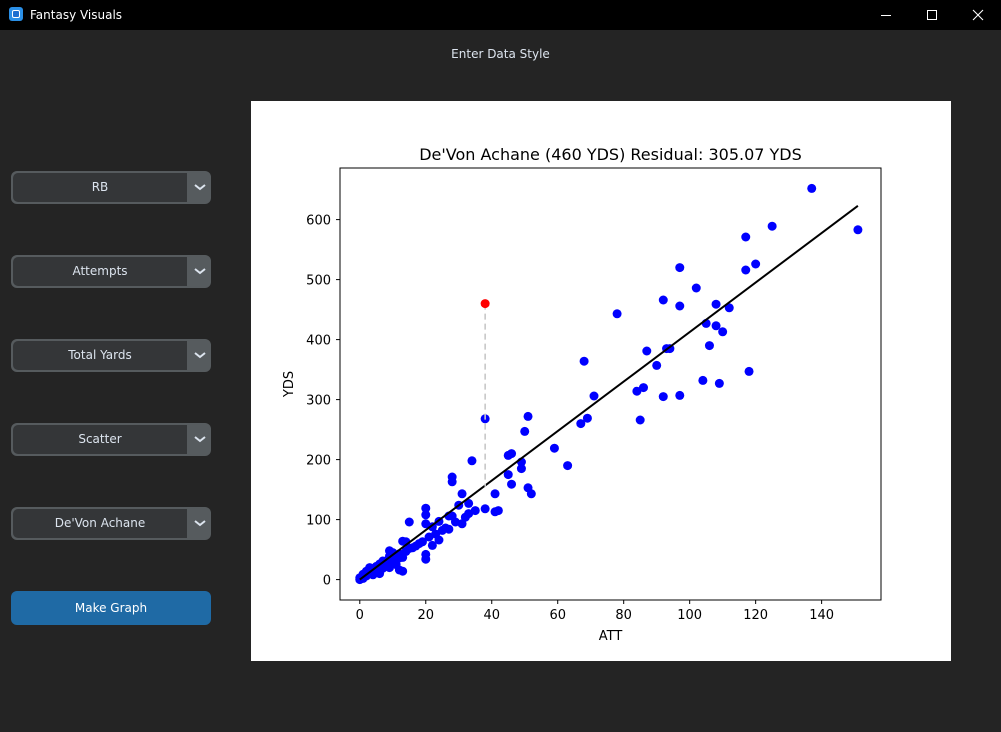 Image resolution: width=1001 pixels, height=732 pixels. I want to click on title-bar: Fantasy Visuals, so click(500, 15).